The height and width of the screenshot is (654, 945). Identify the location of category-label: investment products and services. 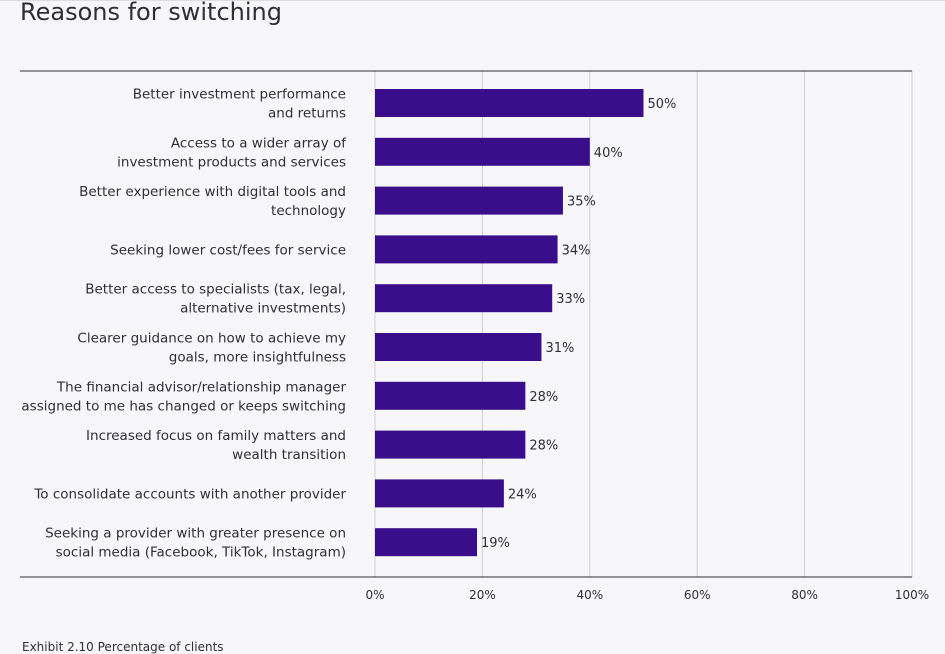
(231, 162).